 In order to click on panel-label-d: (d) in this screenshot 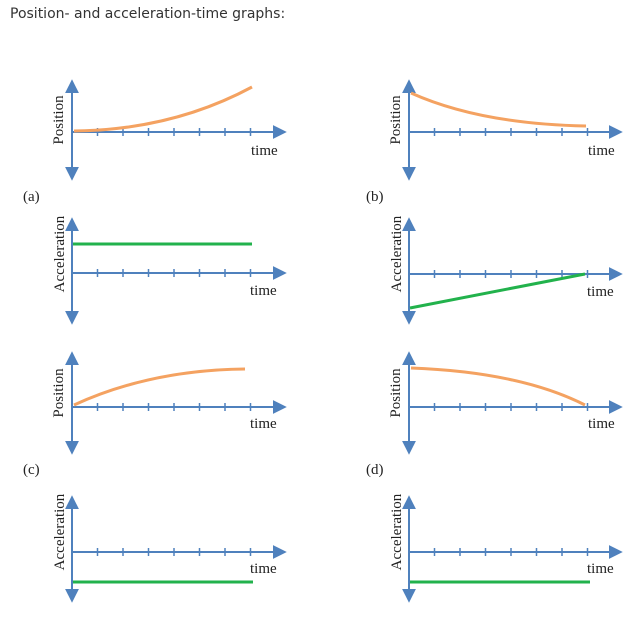, I will do `click(375, 470)`.